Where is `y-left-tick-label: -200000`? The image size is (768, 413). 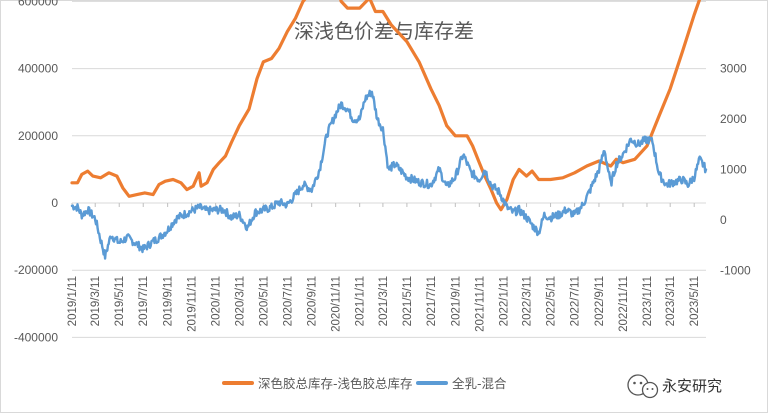 y-left-tick-label: -200000 is located at coordinates (36, 270).